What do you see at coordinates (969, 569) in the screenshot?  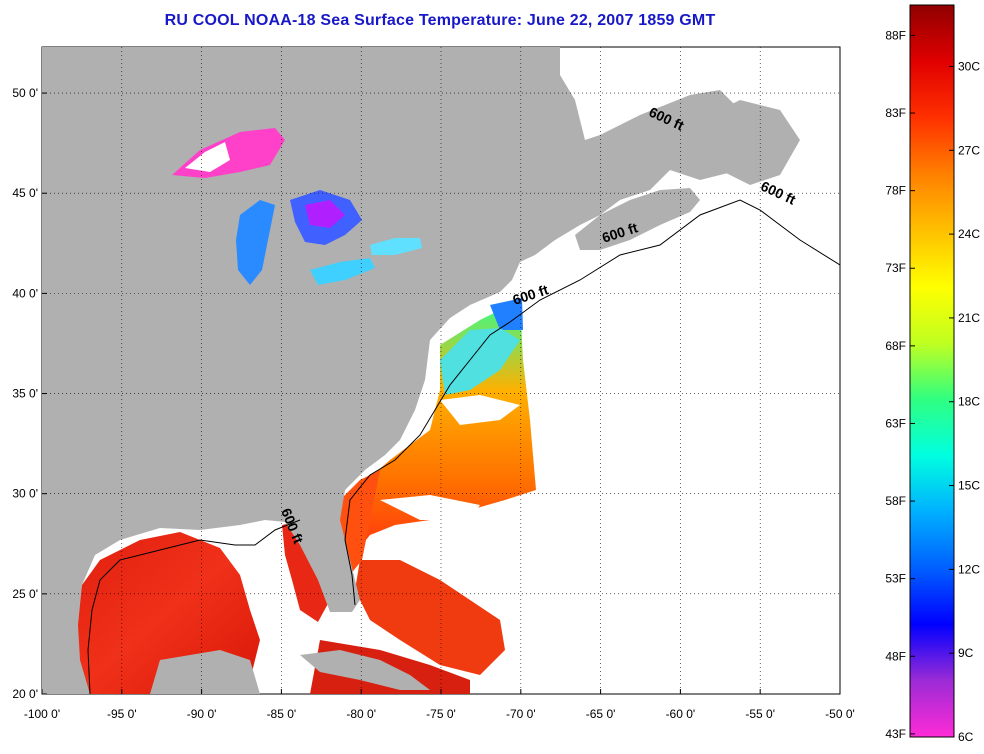 I see `colorbar-c-label: 12C` at bounding box center [969, 569].